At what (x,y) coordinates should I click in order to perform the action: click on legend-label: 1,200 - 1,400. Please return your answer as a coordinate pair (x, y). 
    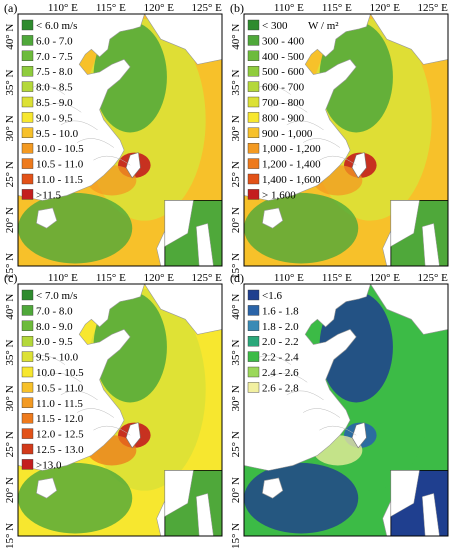
    Looking at the image, I should click on (291, 165).